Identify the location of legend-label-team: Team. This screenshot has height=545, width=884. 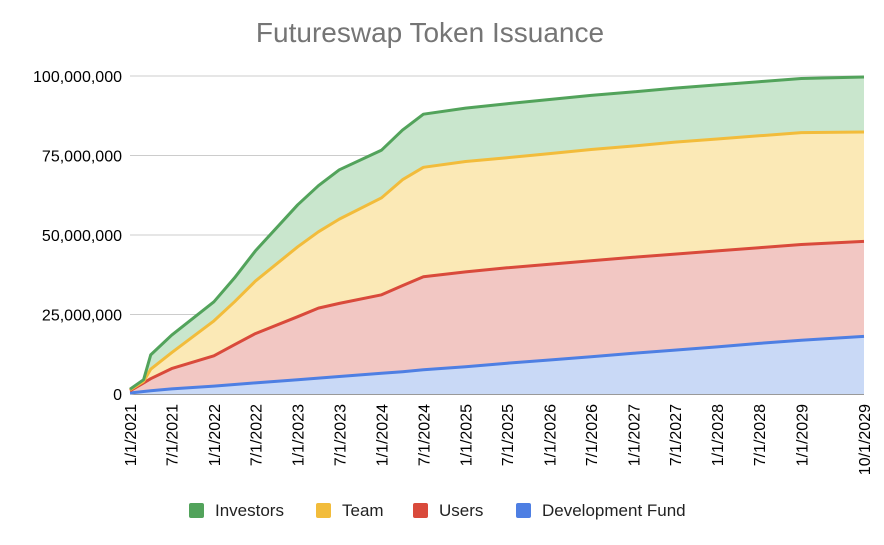
(363, 510).